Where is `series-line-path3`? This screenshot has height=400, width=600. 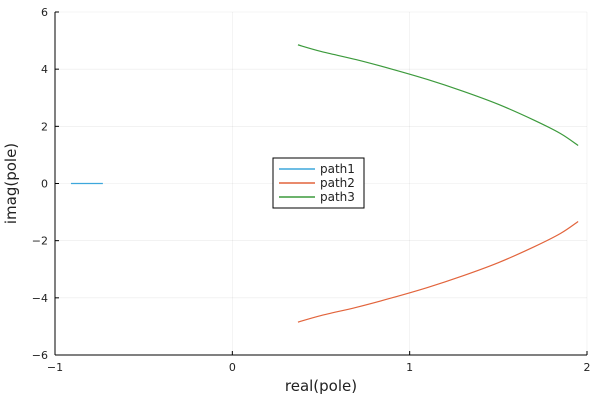 series-line-path3 is located at coordinates (438, 95).